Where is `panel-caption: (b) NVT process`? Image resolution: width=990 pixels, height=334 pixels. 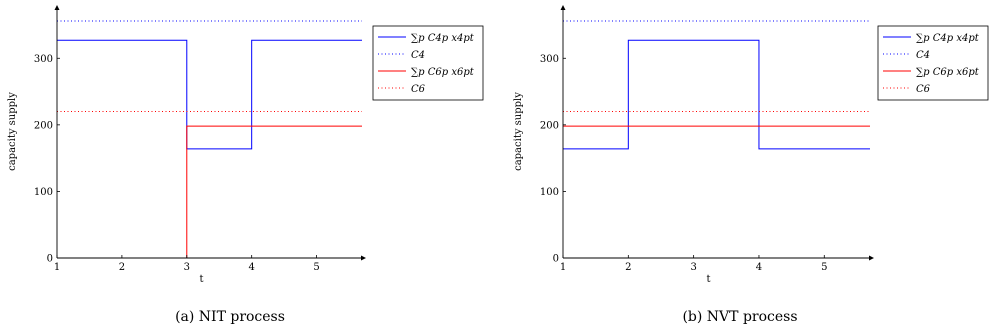 panel-caption: (b) NVT process is located at coordinates (739, 317).